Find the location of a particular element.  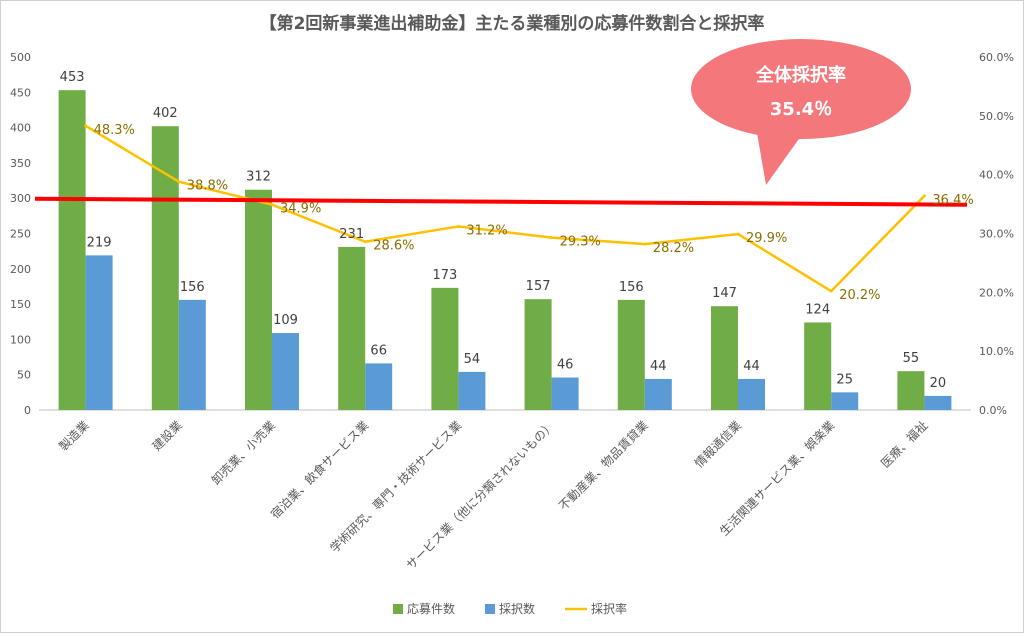

y-right-tick-label: 20.0% is located at coordinates (996, 292).